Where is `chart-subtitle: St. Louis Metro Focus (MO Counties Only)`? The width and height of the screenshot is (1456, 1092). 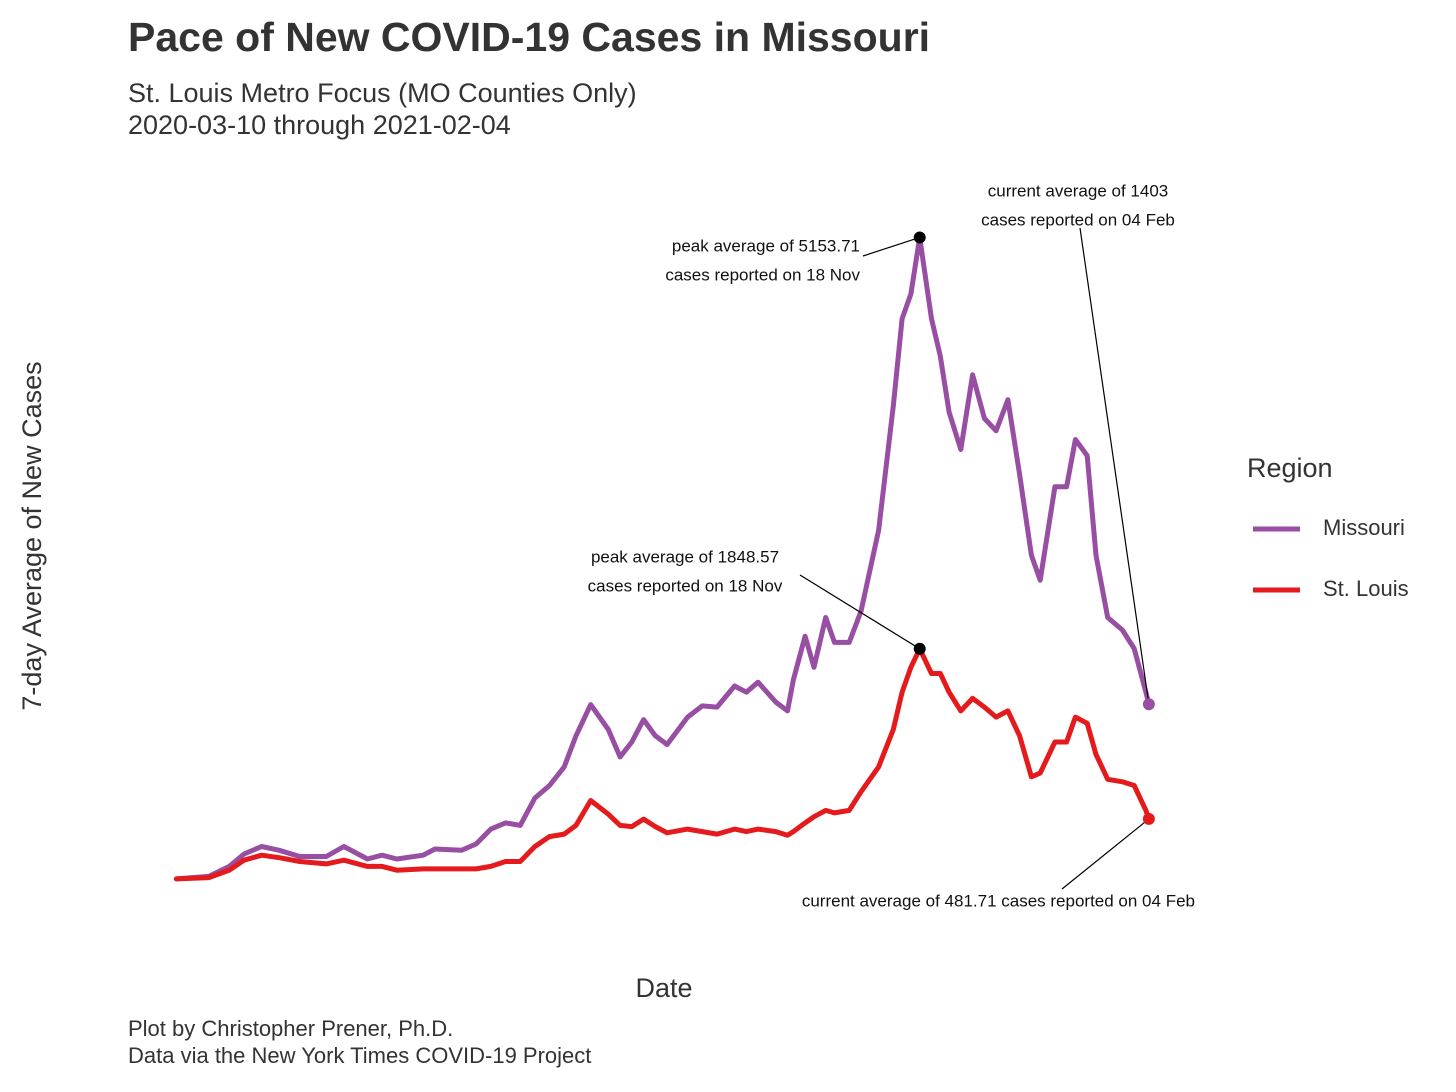 chart-subtitle: St. Louis Metro Focus (MO Counties Only) is located at coordinates (382, 93).